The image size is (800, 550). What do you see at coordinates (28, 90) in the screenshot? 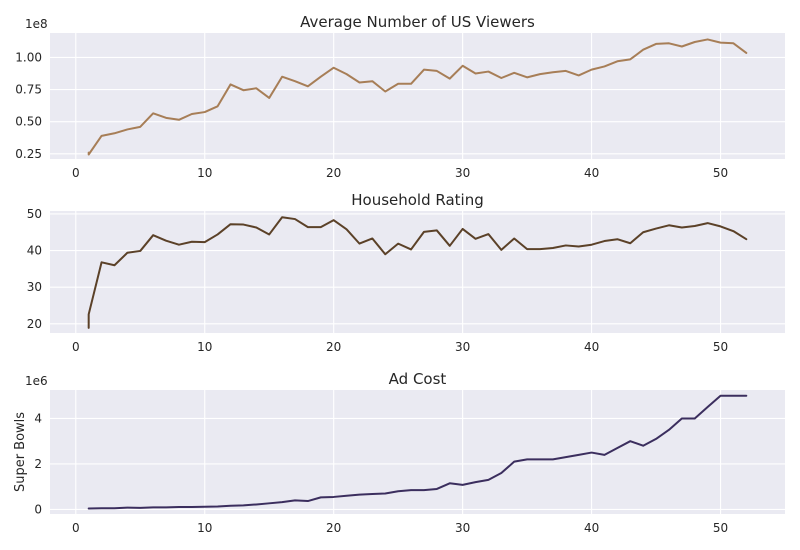
I see `y-tick-label: 0.75` at bounding box center [28, 90].